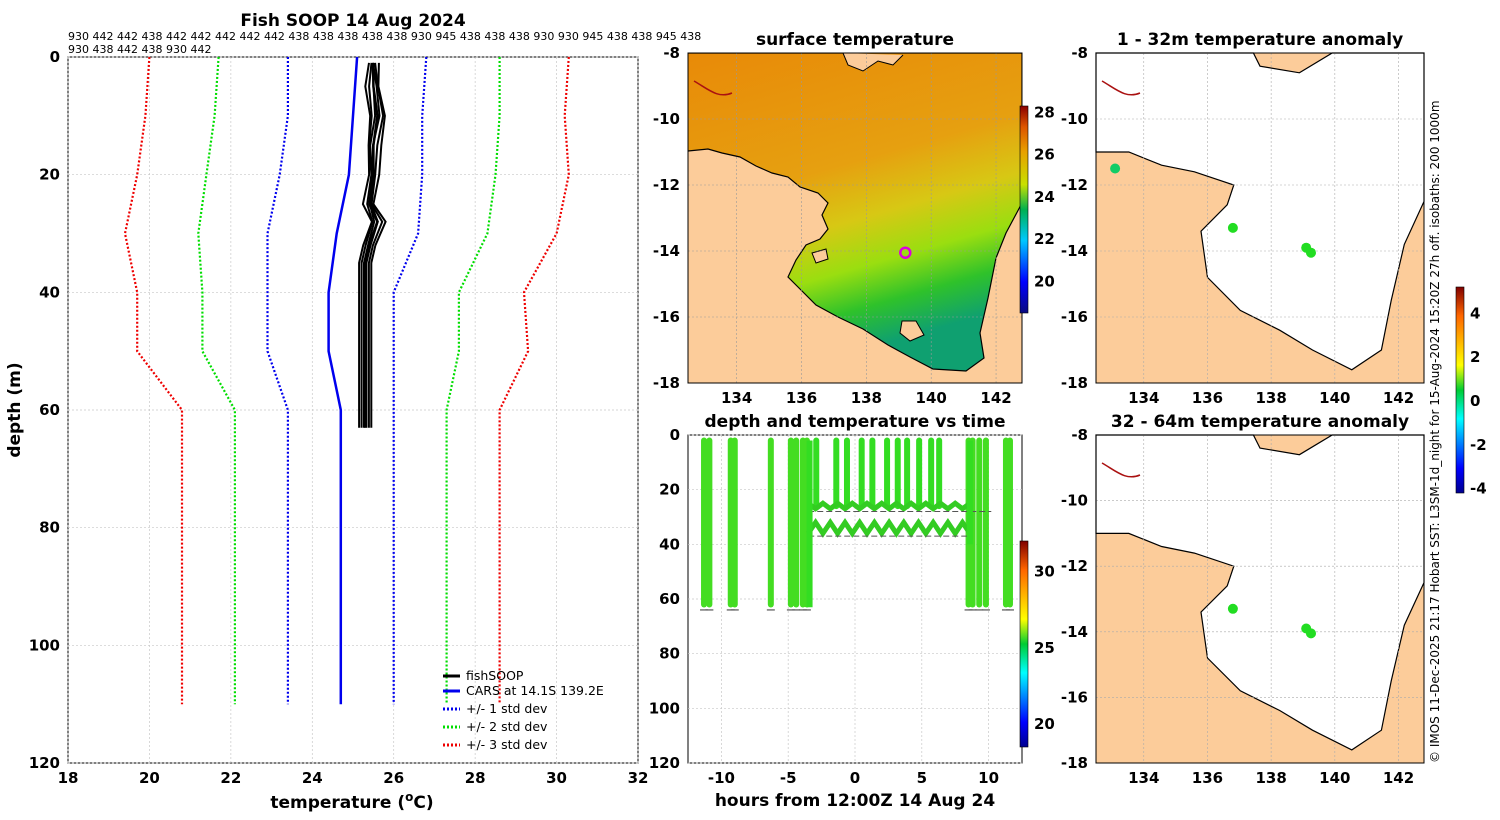 Image resolution: width=1500 pixels, height=820 pixels. Describe the element at coordinates (855, 212) in the screenshot. I see `sea-surface-temperature-field` at that location.